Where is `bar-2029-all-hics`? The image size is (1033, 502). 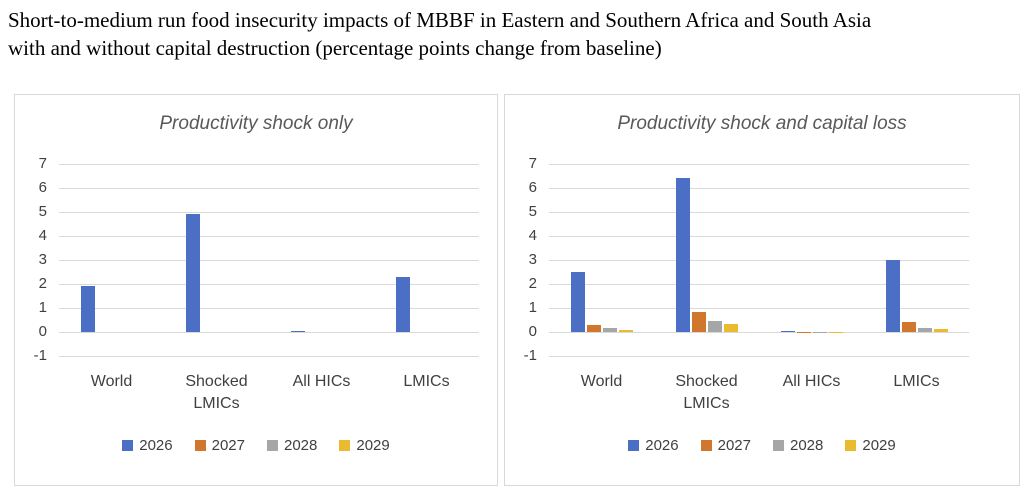
bar-2029-all-hics is located at coordinates (835, 332).